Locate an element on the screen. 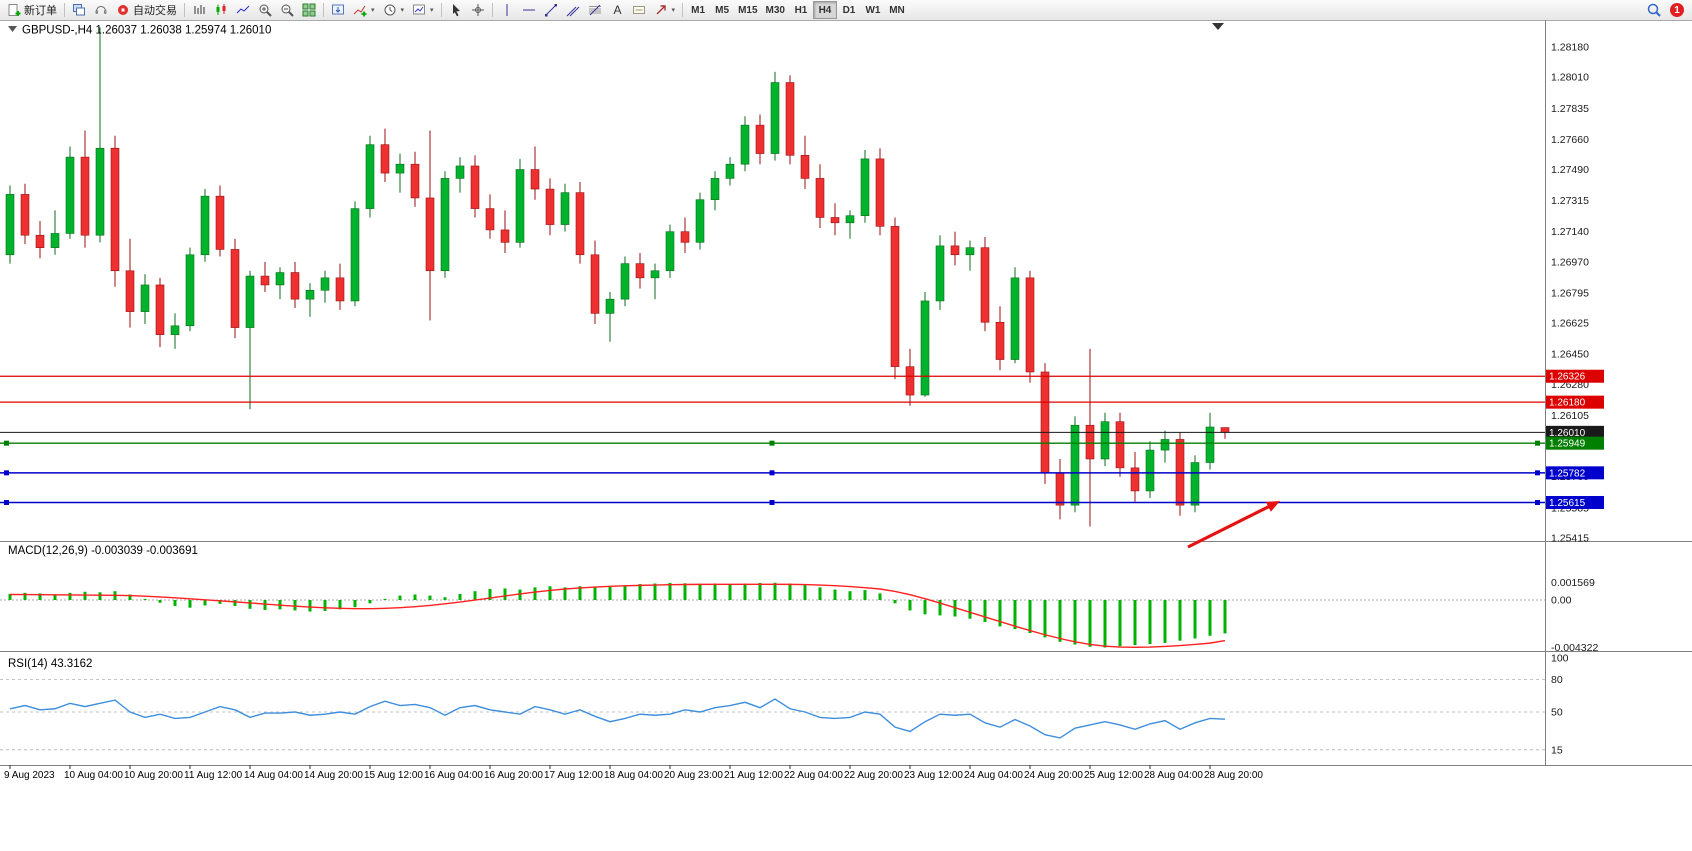  vertical-line-icon is located at coordinates (507, 10).